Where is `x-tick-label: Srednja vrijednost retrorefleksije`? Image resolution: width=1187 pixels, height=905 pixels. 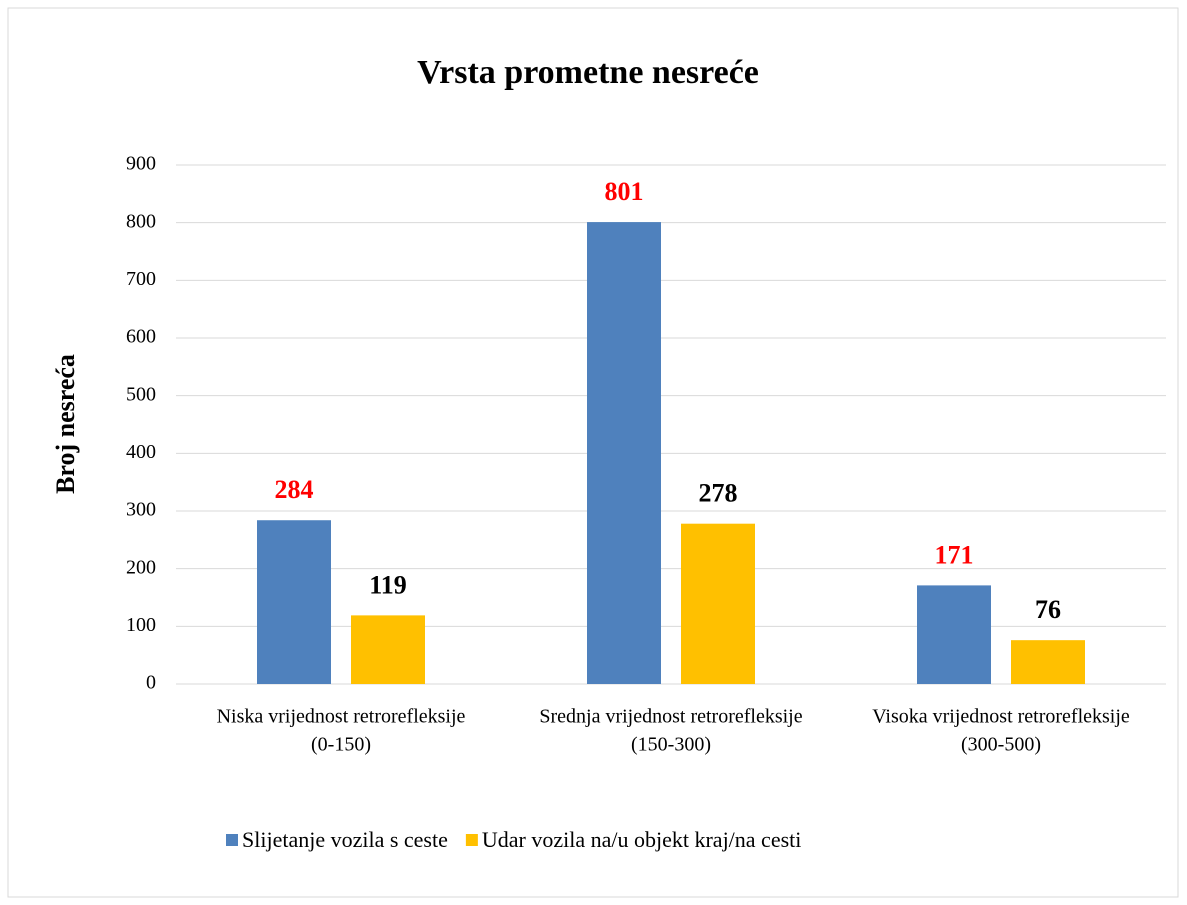
x-tick-label: Srednja vrijednost retrorefleksije is located at coordinates (670, 717).